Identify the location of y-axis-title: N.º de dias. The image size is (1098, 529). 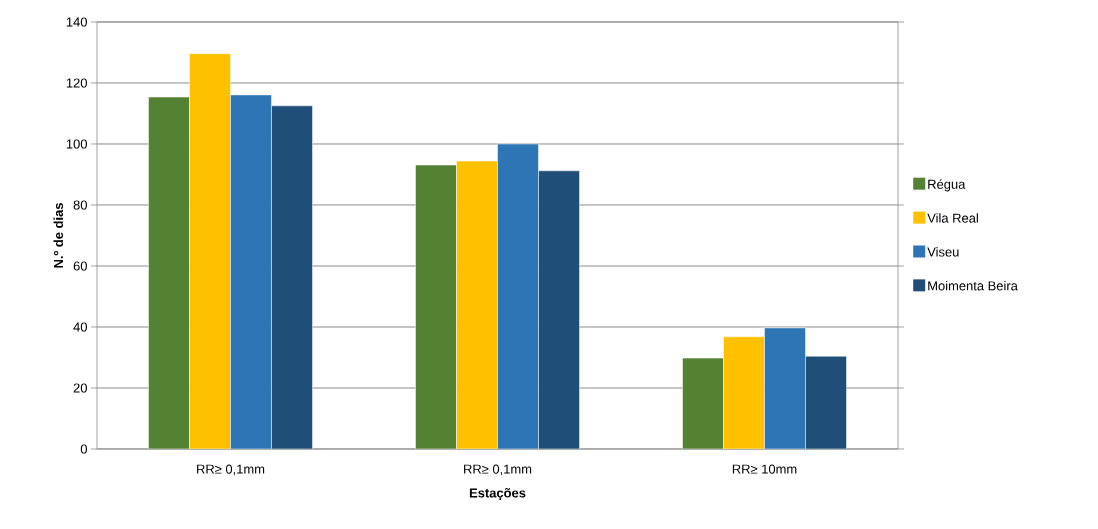
(58, 235).